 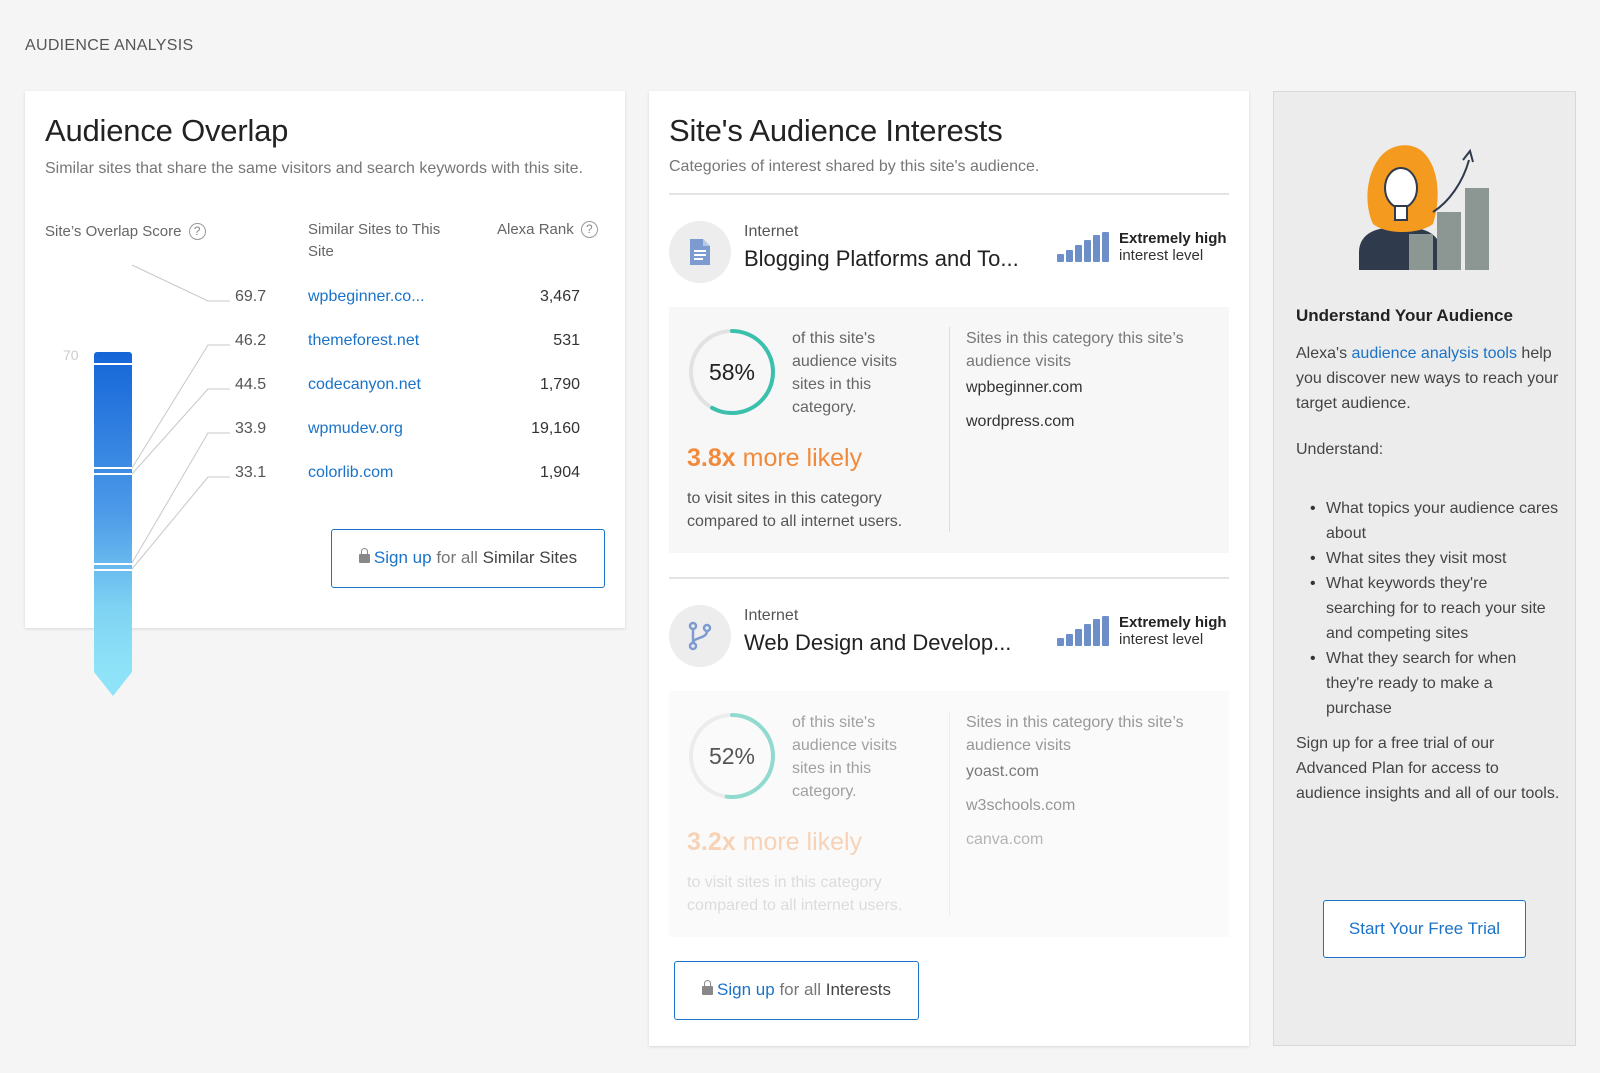 I want to click on similar-site-link: codecanyon.net, so click(x=364, y=384).